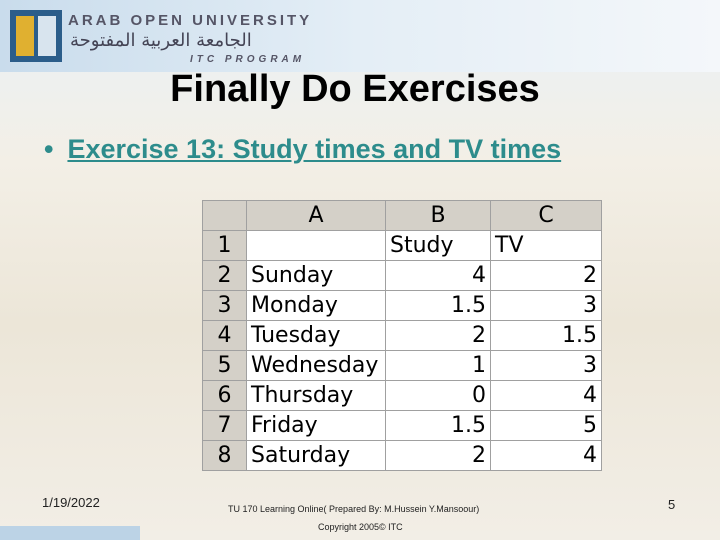 The width and height of the screenshot is (720, 540). I want to click on row: 6 Thursday 0 4, so click(402, 395).